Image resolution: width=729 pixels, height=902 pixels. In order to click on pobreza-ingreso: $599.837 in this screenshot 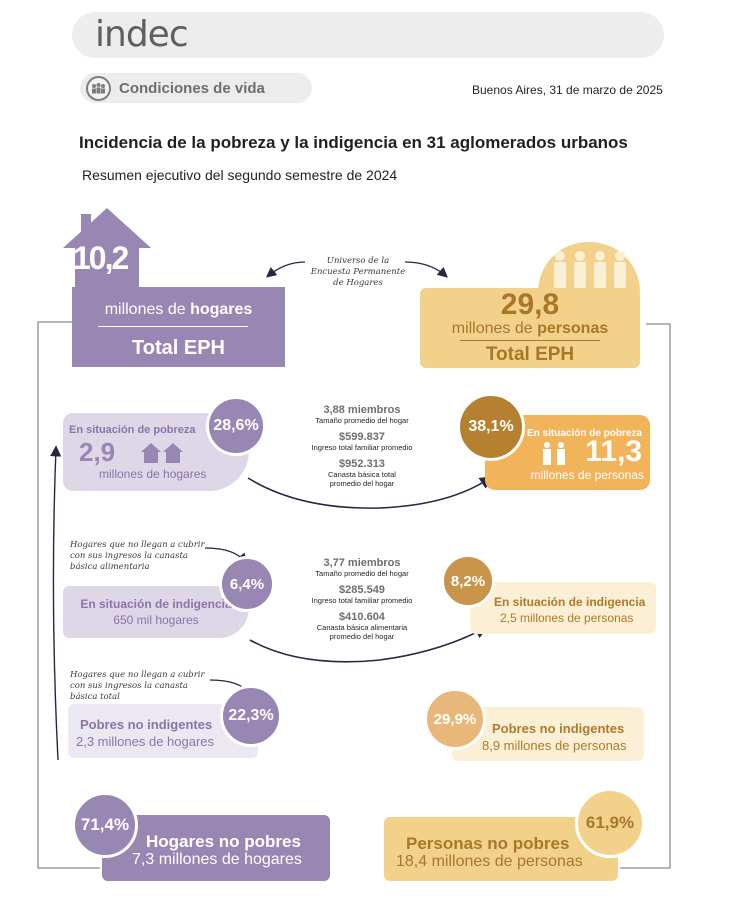, I will do `click(362, 437)`.